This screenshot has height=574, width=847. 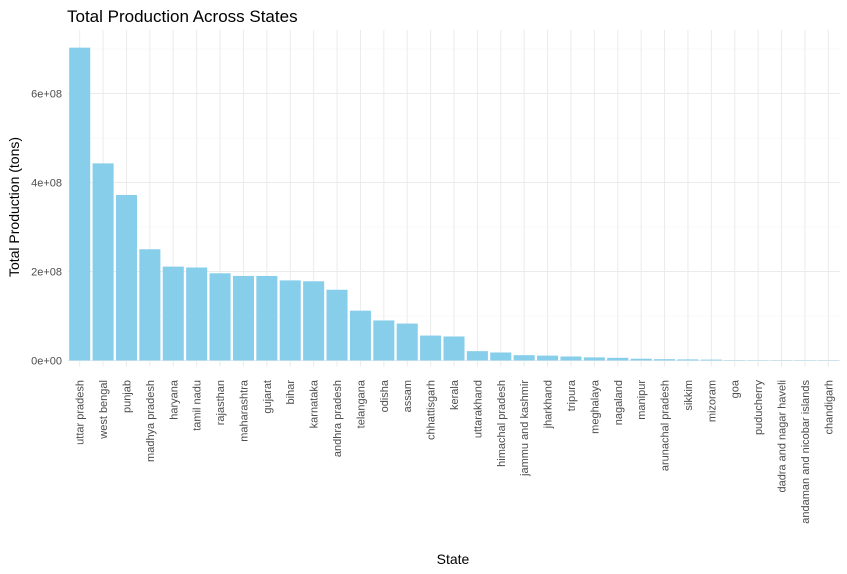 I want to click on y-axis-title: Total Production (tons), so click(x=14, y=207).